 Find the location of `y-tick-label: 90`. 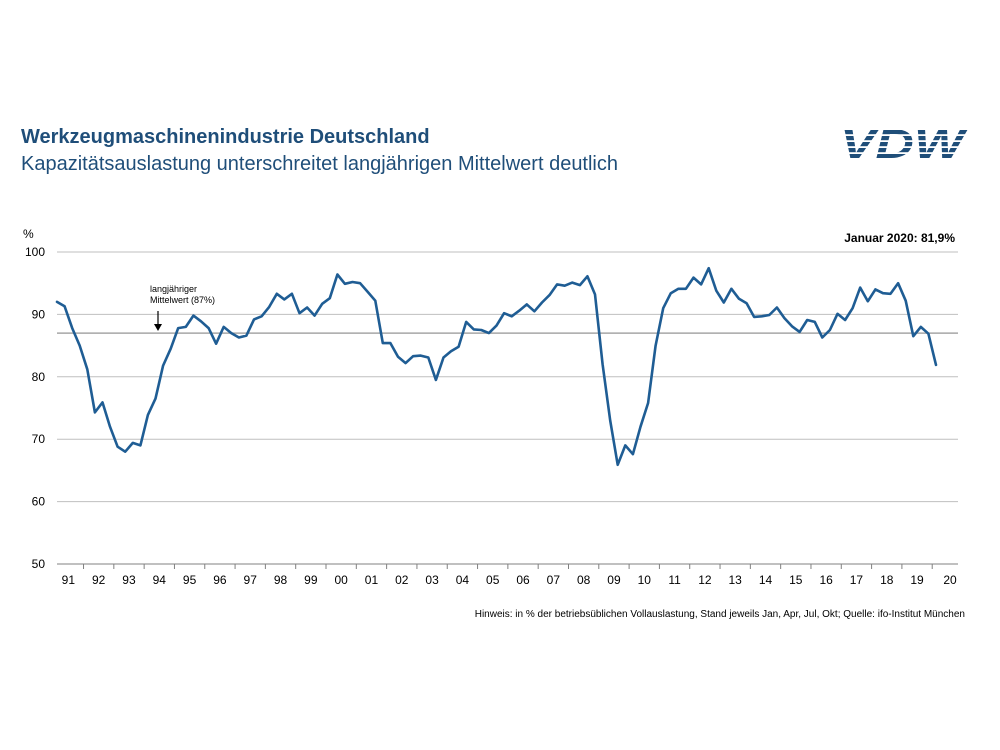

y-tick-label: 90 is located at coordinates (39, 314).